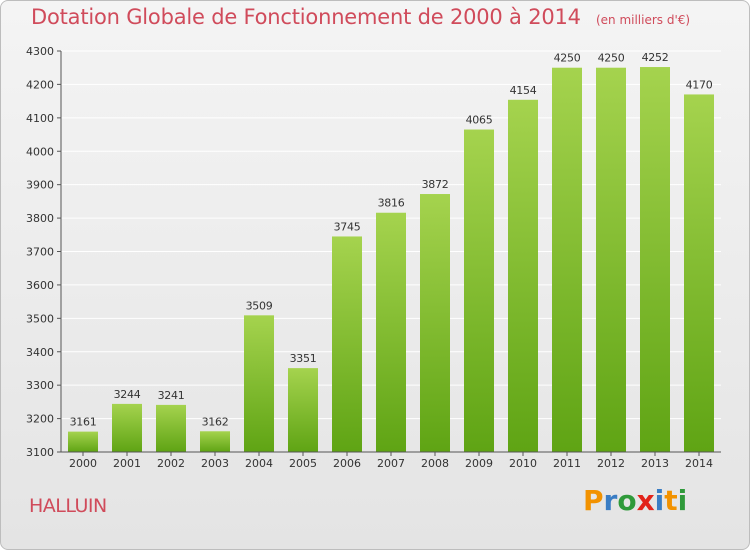  Describe the element at coordinates (391, 332) in the screenshot. I see `bar-2007` at that location.